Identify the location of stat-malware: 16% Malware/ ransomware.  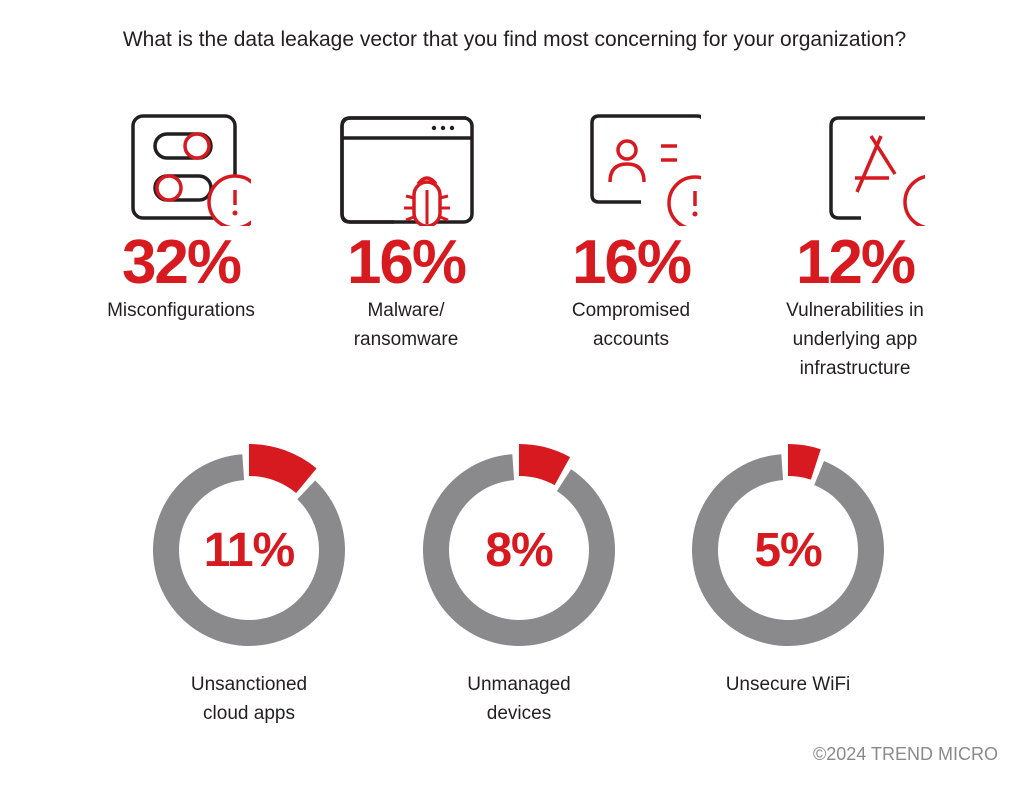
(406, 232).